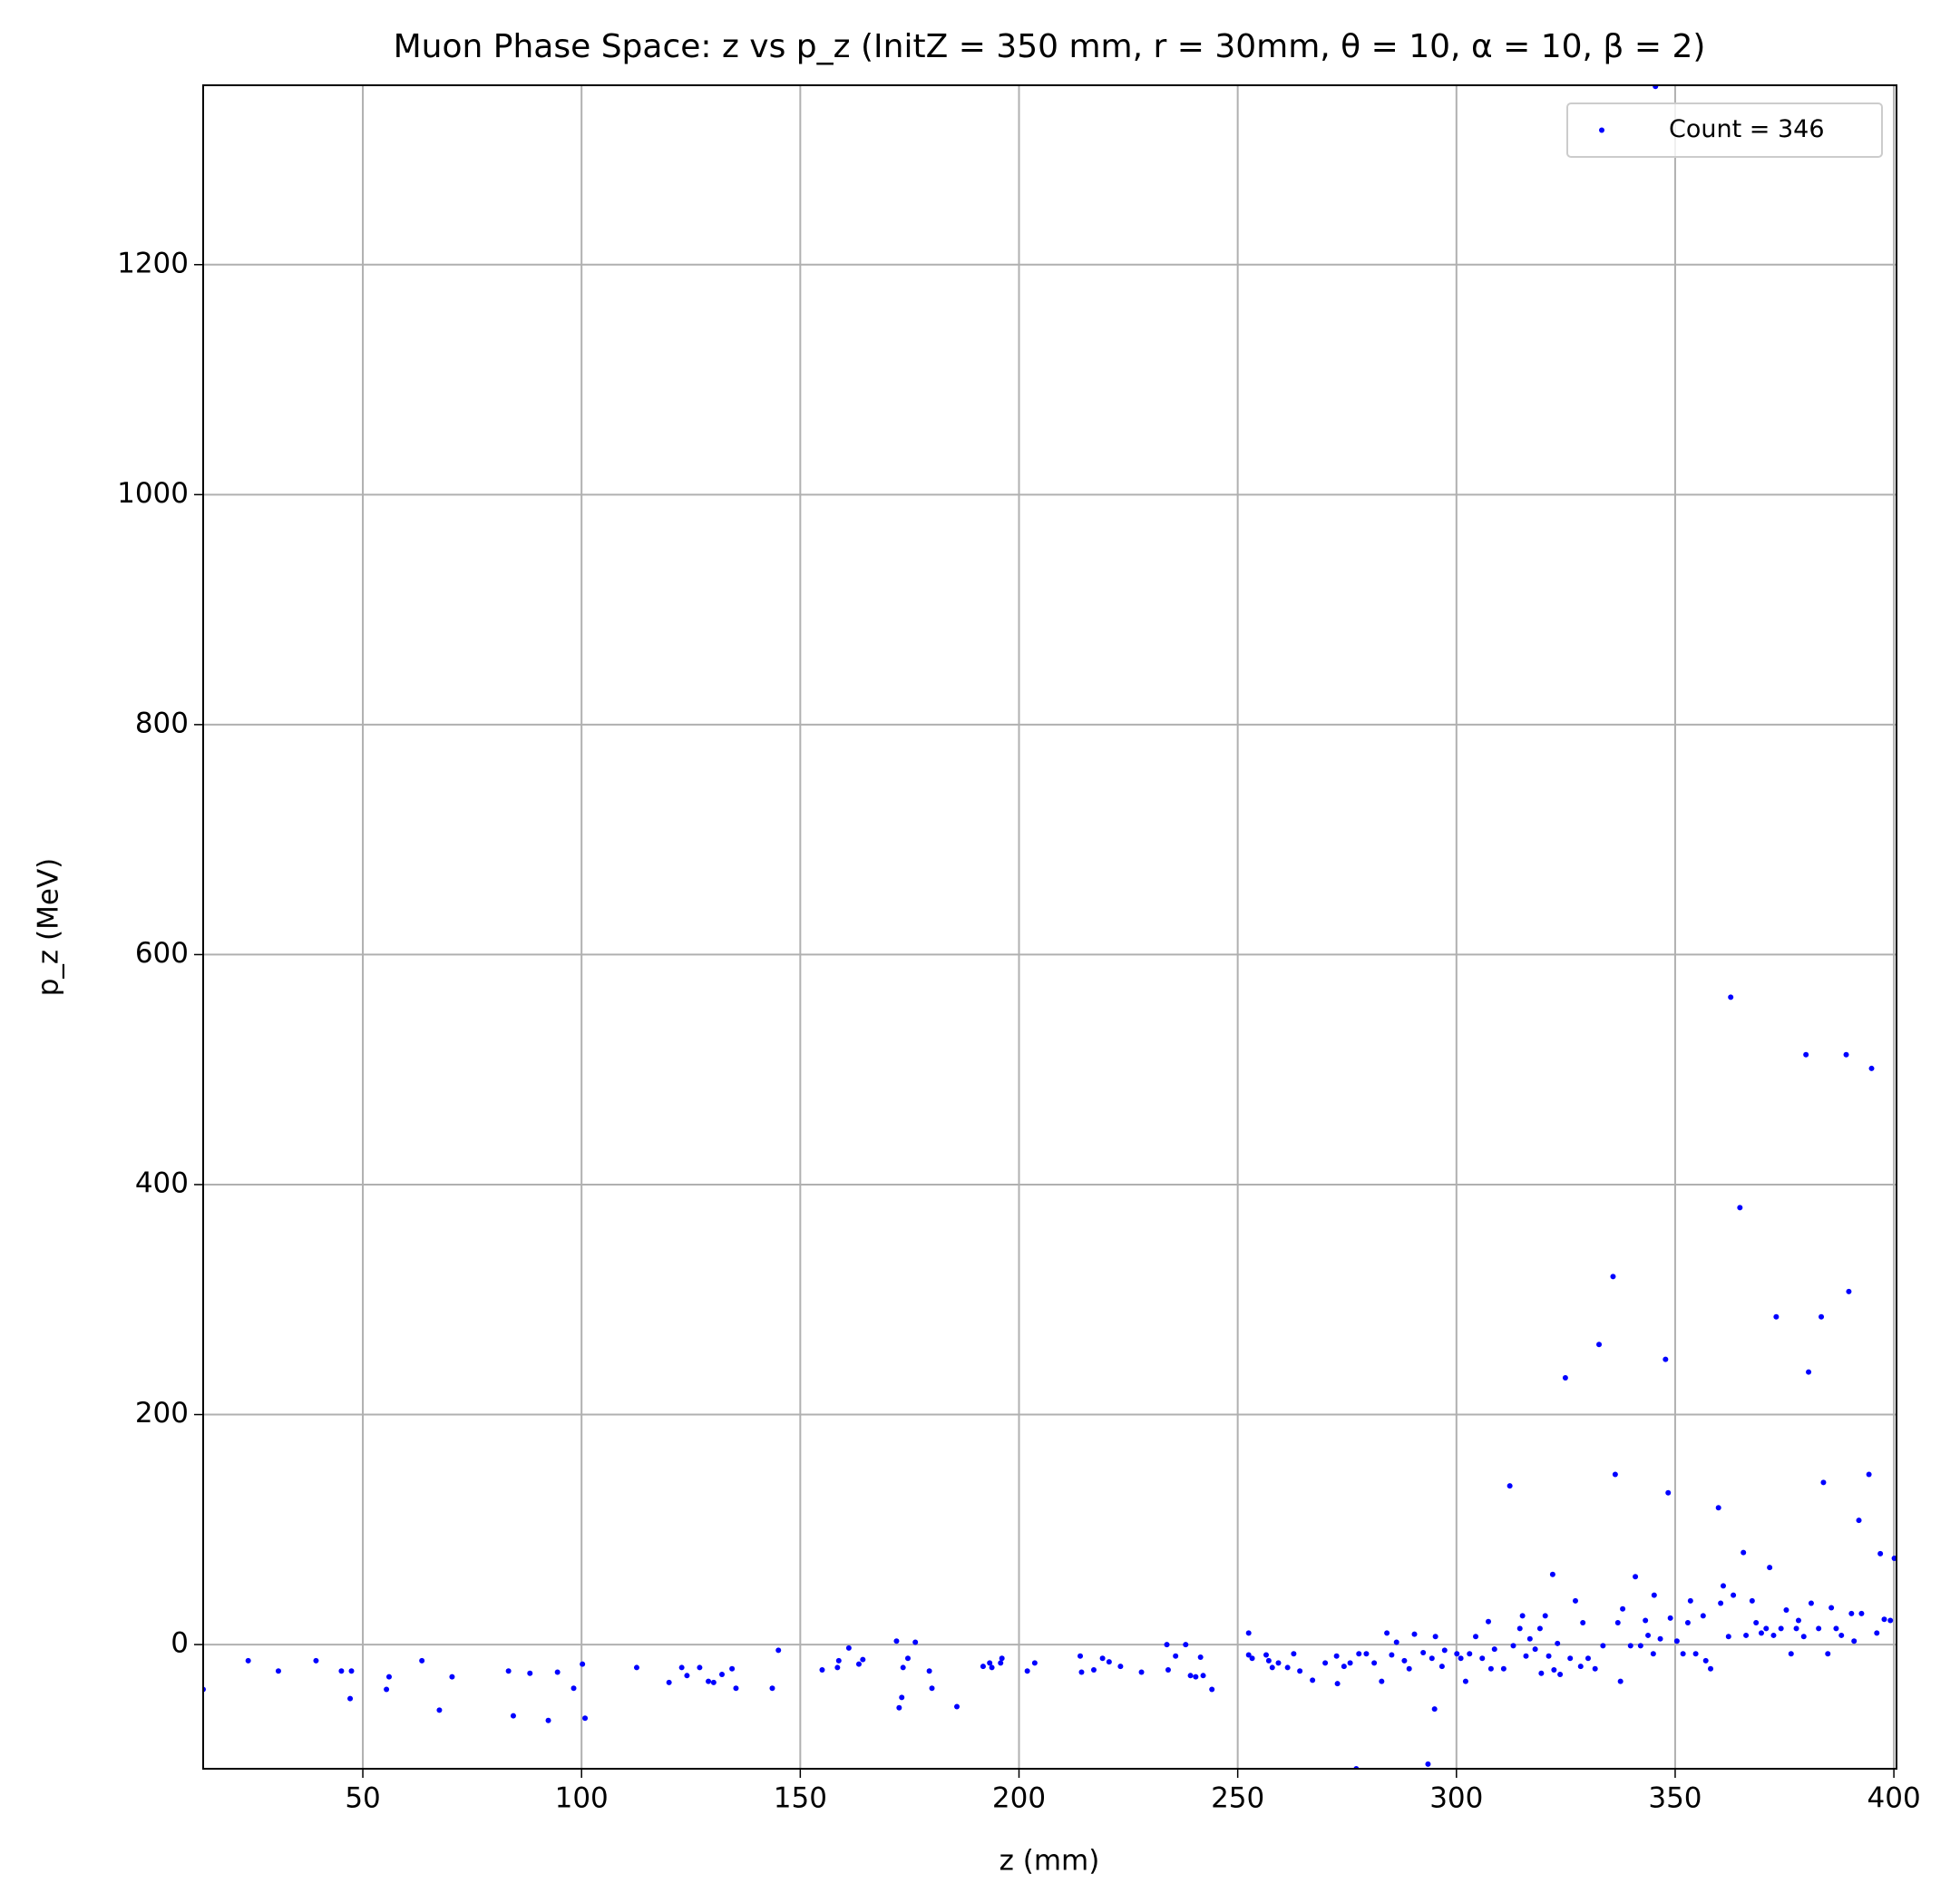 This screenshot has width=1960, height=1903. I want to click on y-tick-label: 200, so click(162, 1413).